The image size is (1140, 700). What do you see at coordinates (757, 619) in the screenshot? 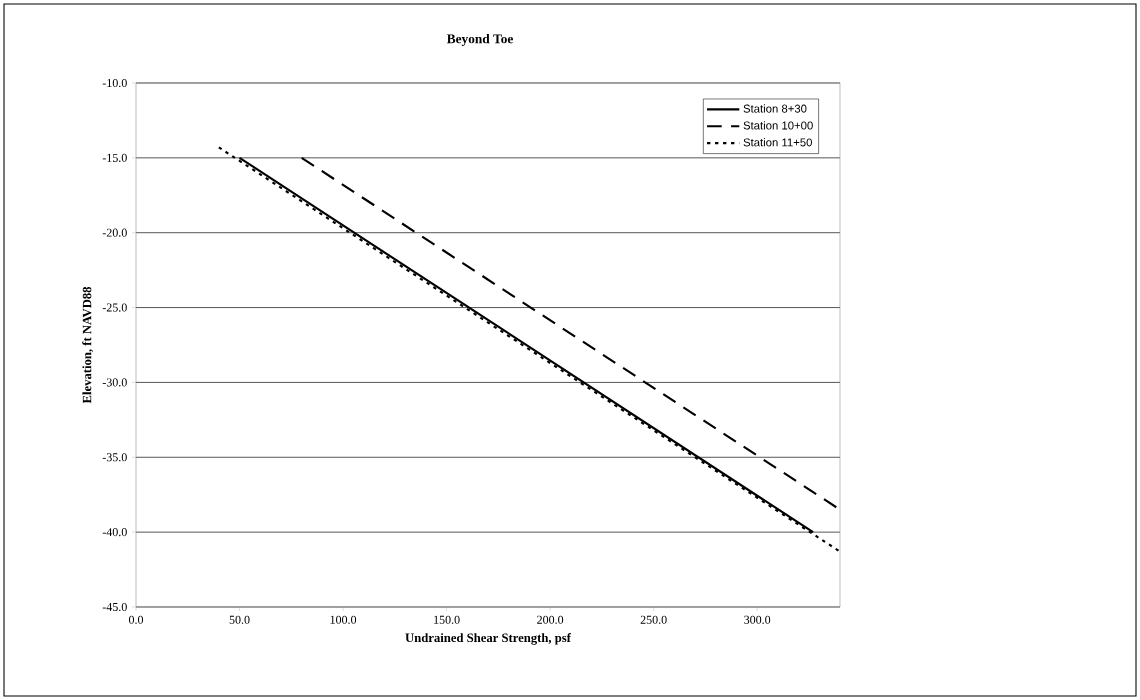
I see `x-tick-label: 300.0` at bounding box center [757, 619].